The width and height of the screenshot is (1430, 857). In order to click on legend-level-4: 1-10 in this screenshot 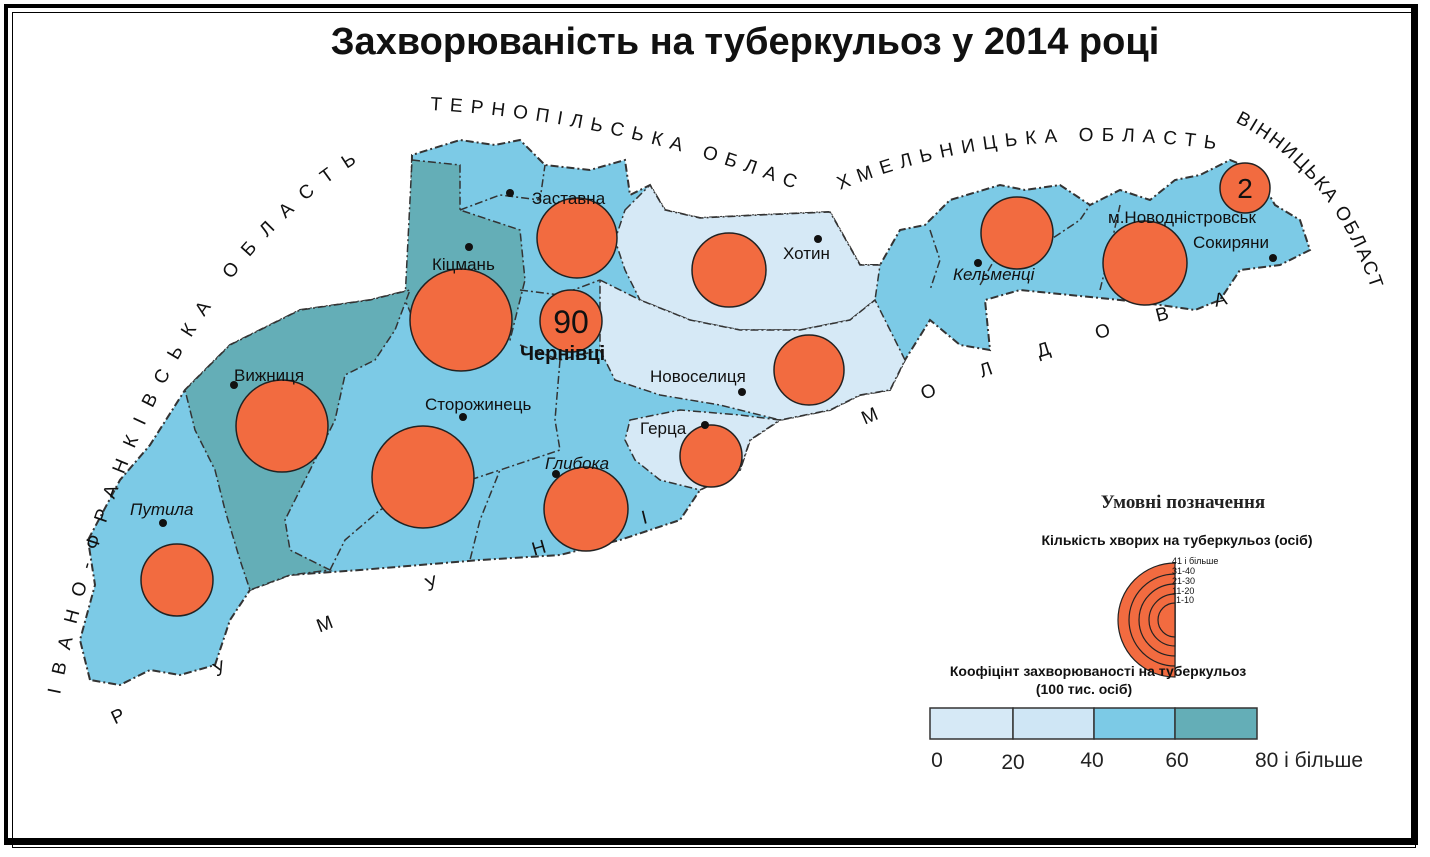, I will do `click(1185, 600)`.